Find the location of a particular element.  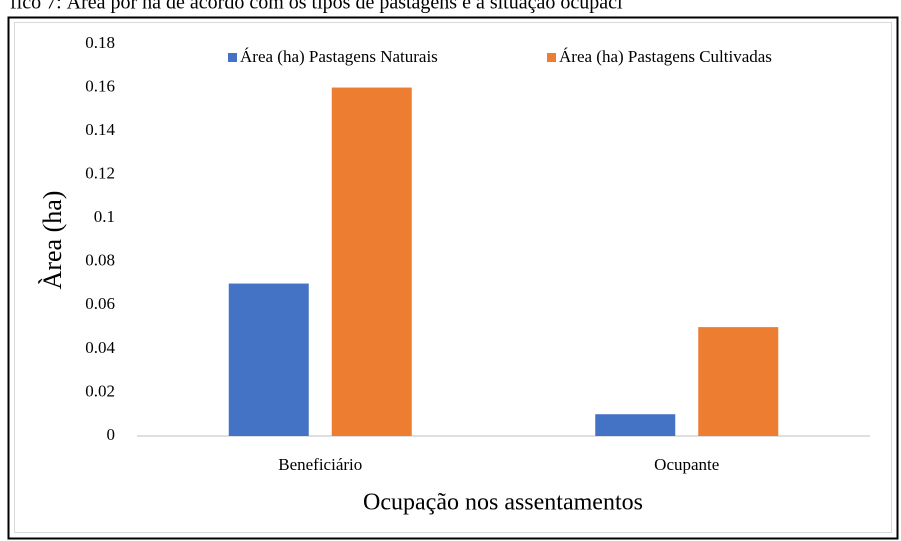

y-tick-label: 0.12 is located at coordinates (100, 173).